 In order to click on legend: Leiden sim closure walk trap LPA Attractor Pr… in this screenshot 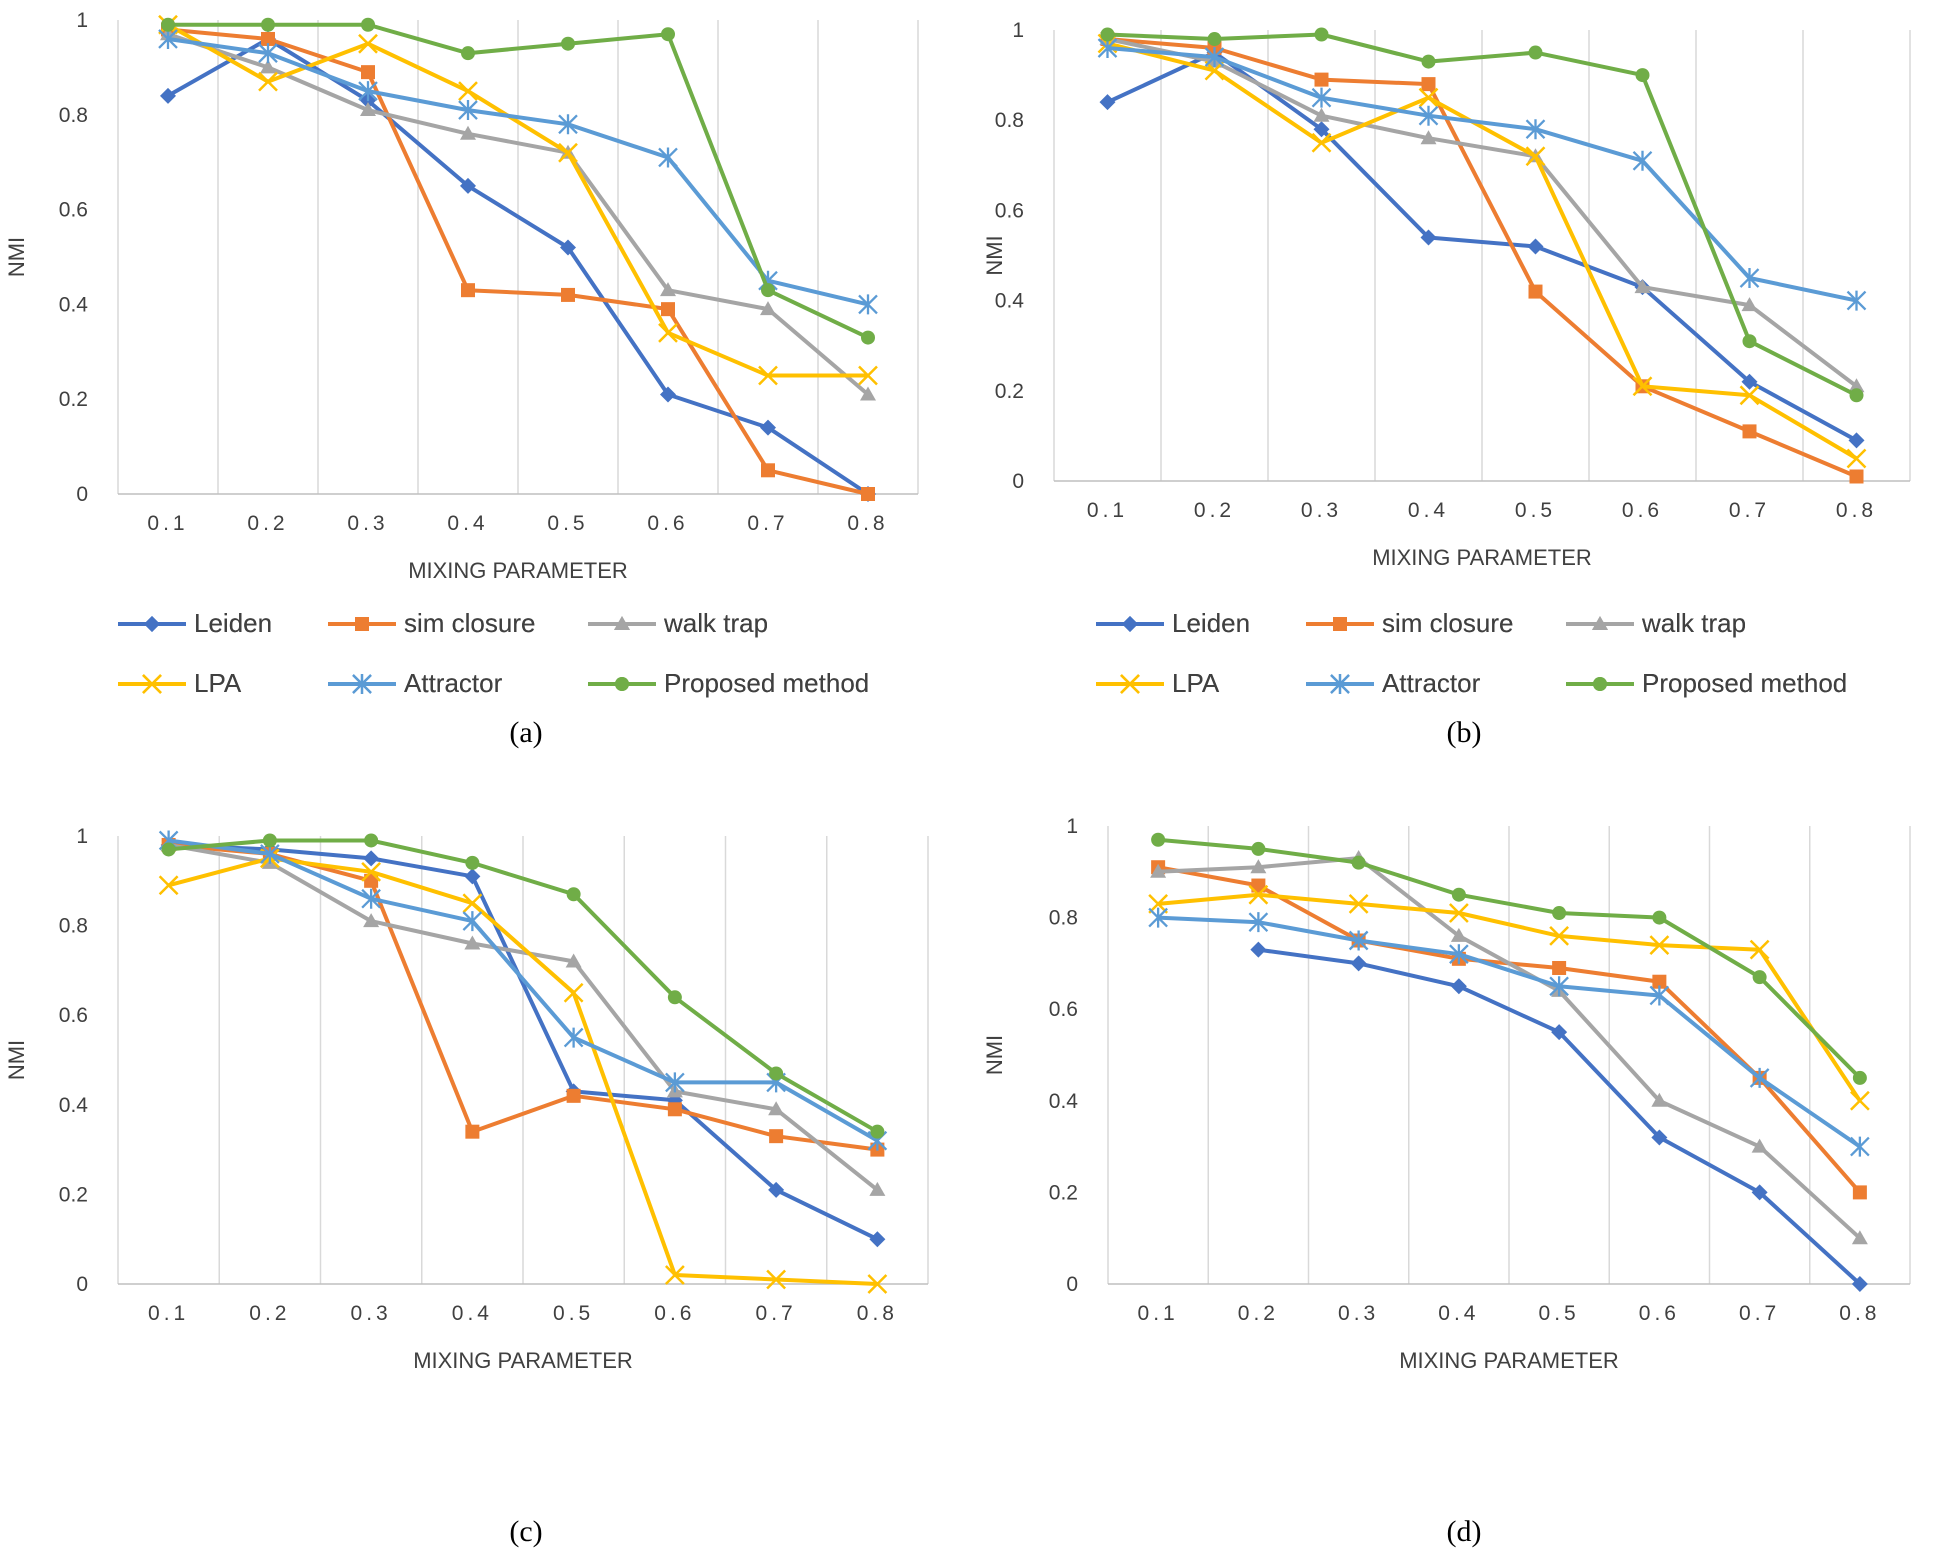, I will do `click(1471, 653)`.